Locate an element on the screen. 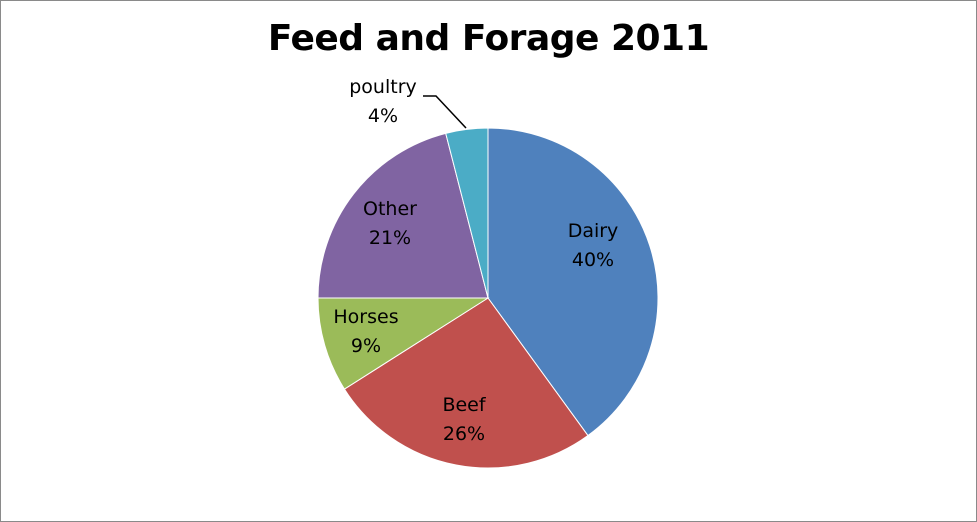 This screenshot has width=977, height=522. pie-slice-other is located at coordinates (403, 215).